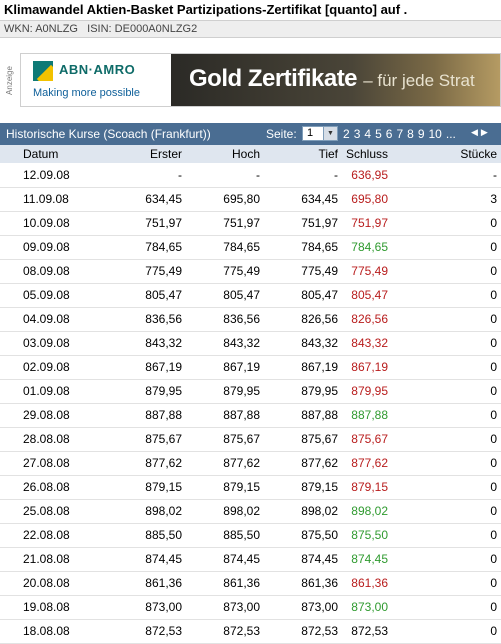 The width and height of the screenshot is (501, 644). I want to click on cell-hoch: 885,50, so click(241, 535).